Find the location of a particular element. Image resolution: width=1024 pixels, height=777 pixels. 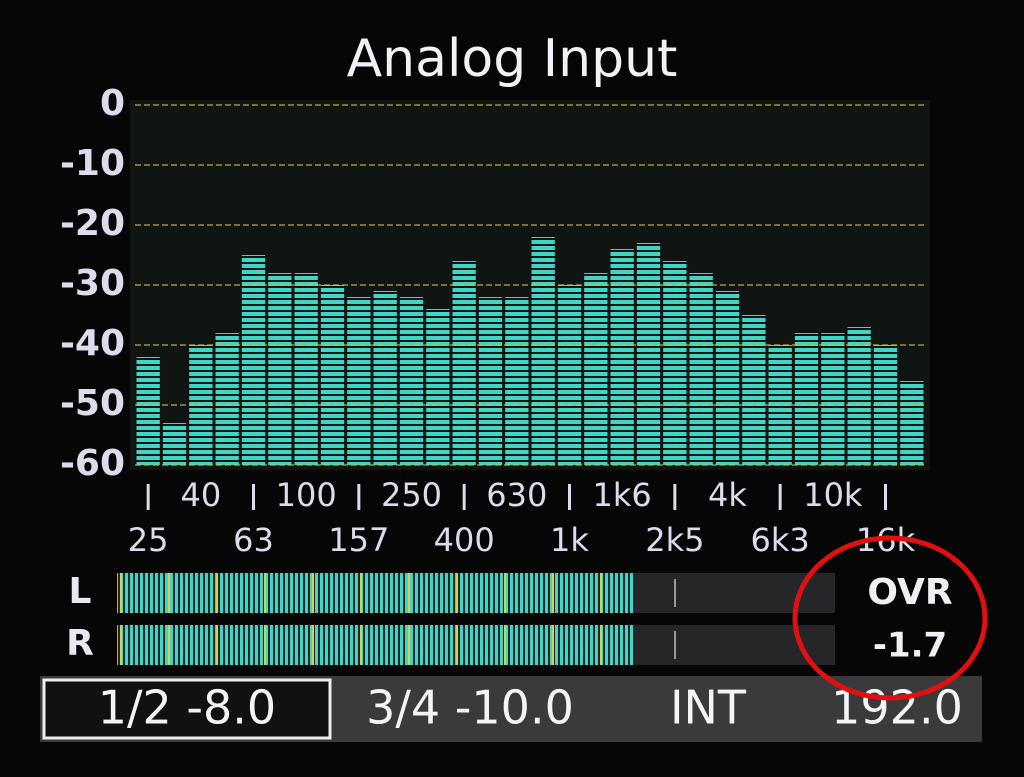

channel-label: R is located at coordinates (80, 643).